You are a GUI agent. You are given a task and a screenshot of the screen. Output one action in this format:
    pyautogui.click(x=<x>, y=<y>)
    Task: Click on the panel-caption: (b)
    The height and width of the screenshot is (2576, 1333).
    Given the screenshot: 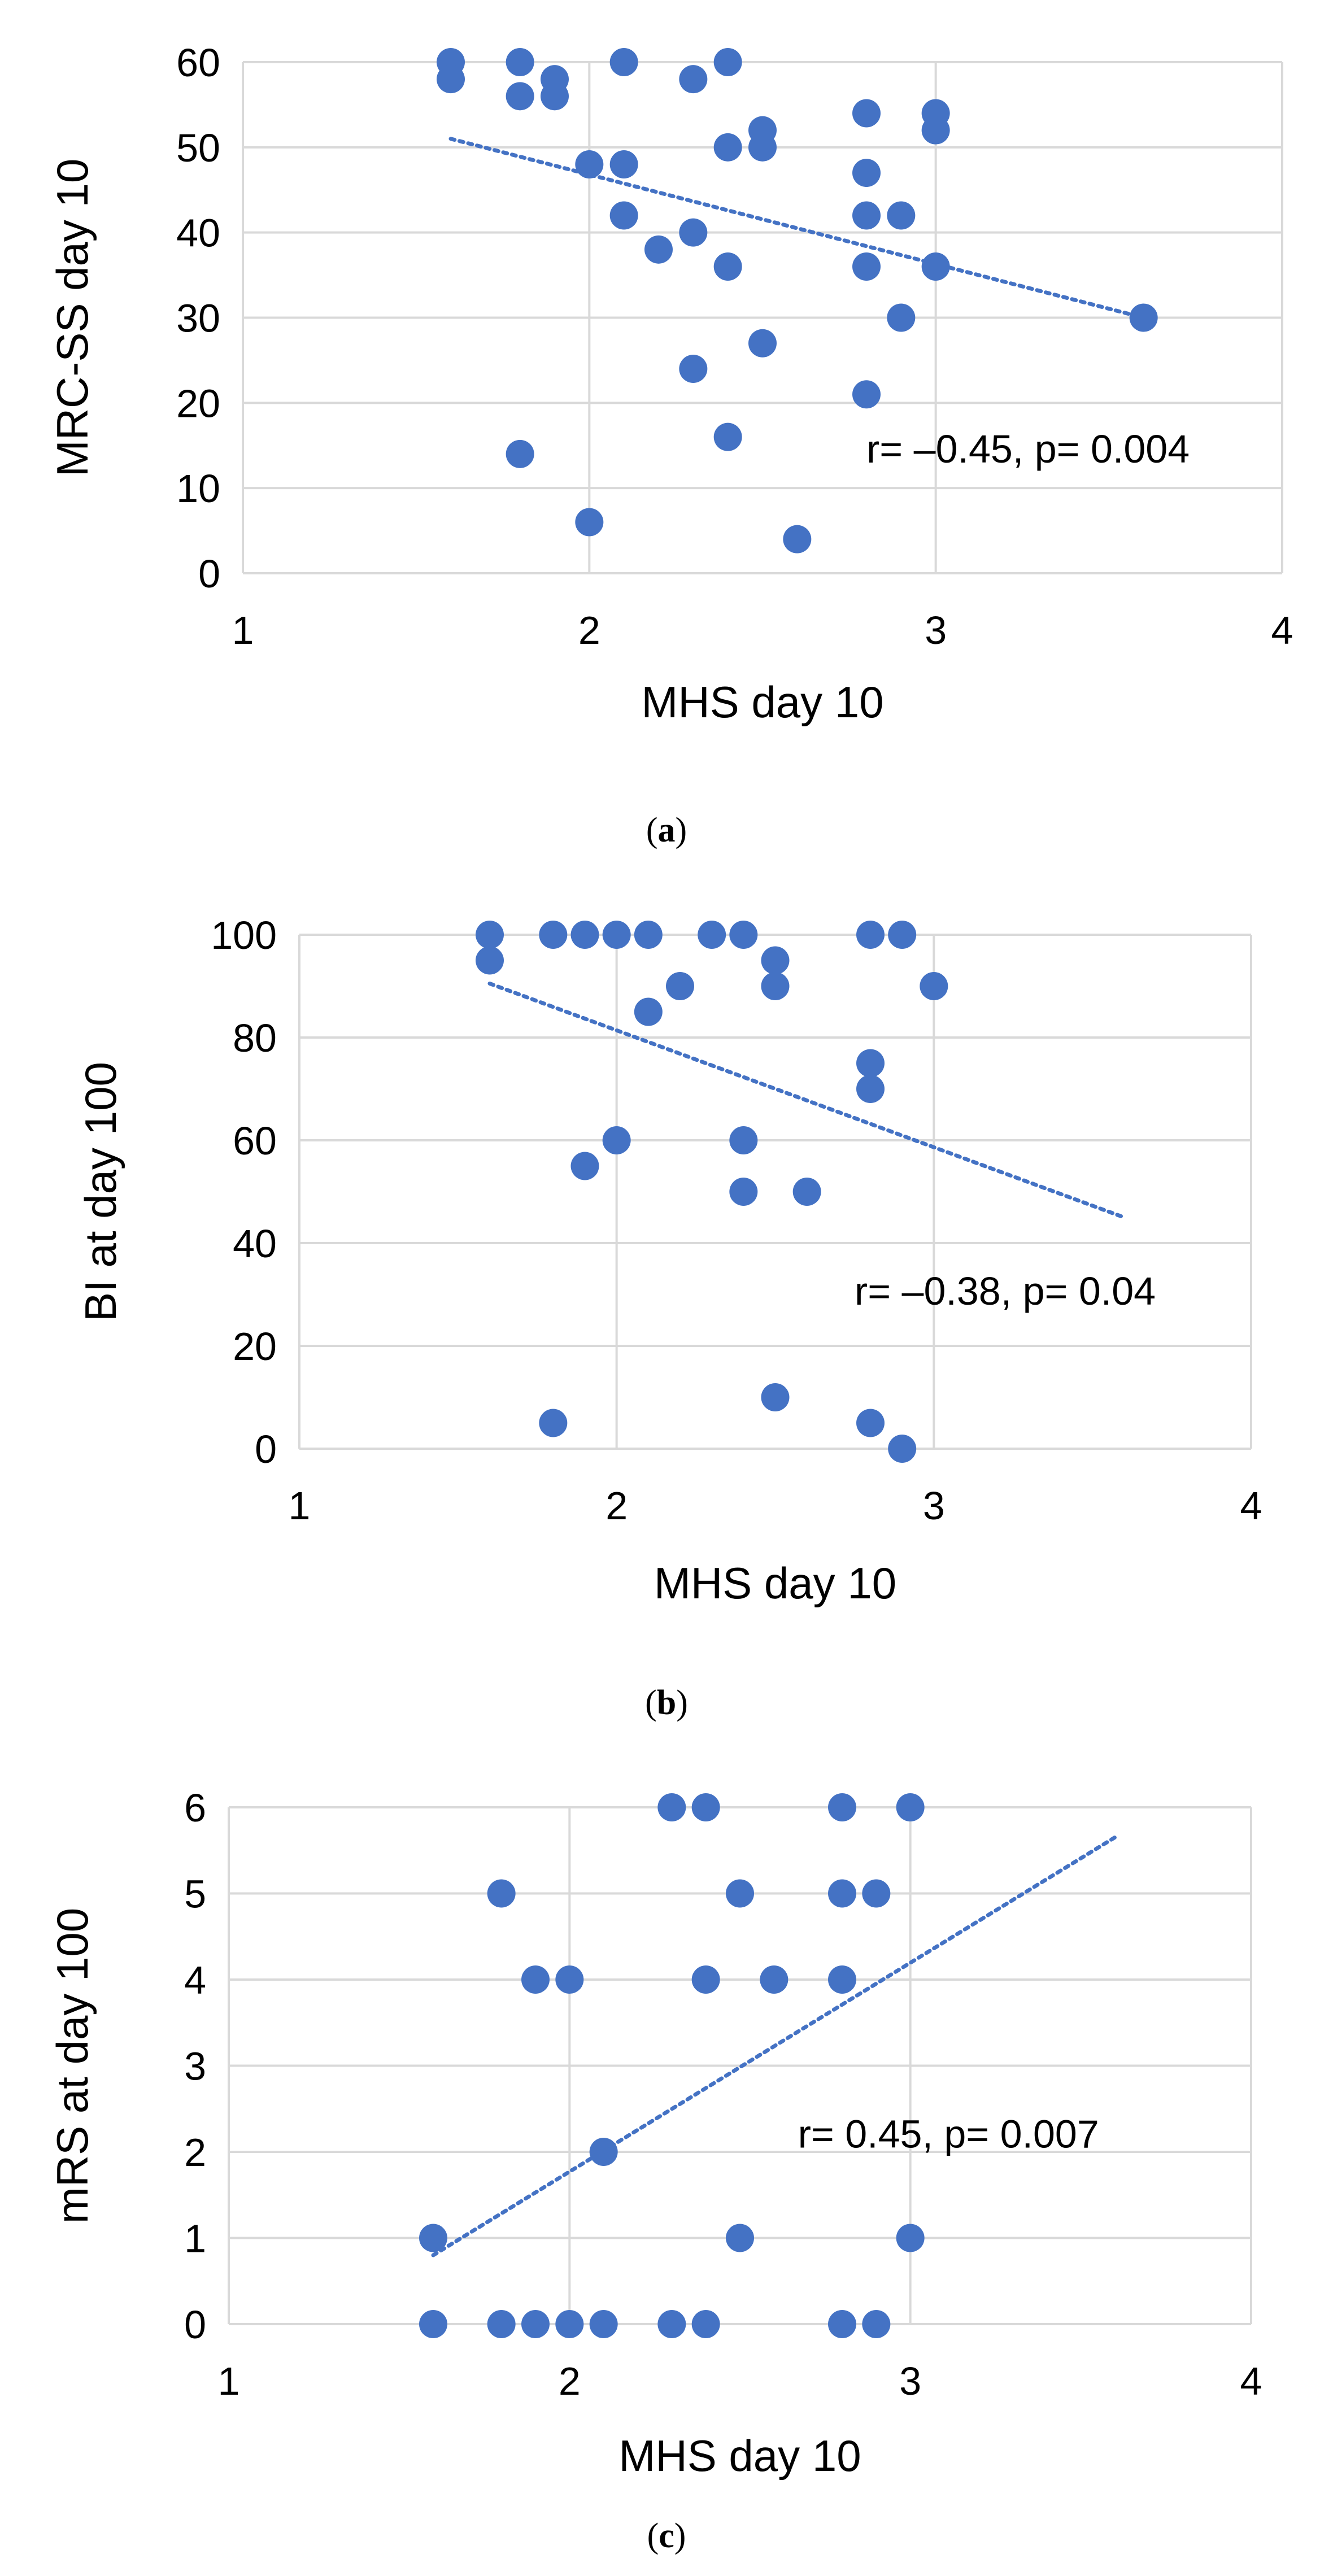 What is the action you would take?
    pyautogui.click(x=666, y=1703)
    